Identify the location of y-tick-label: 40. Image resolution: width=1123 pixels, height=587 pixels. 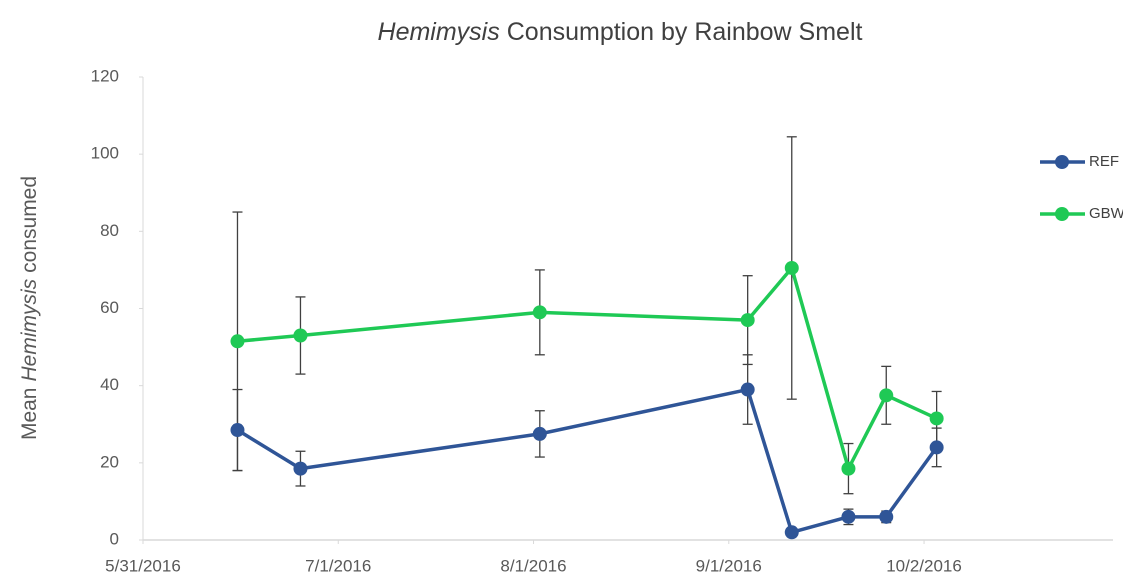
(109, 384).